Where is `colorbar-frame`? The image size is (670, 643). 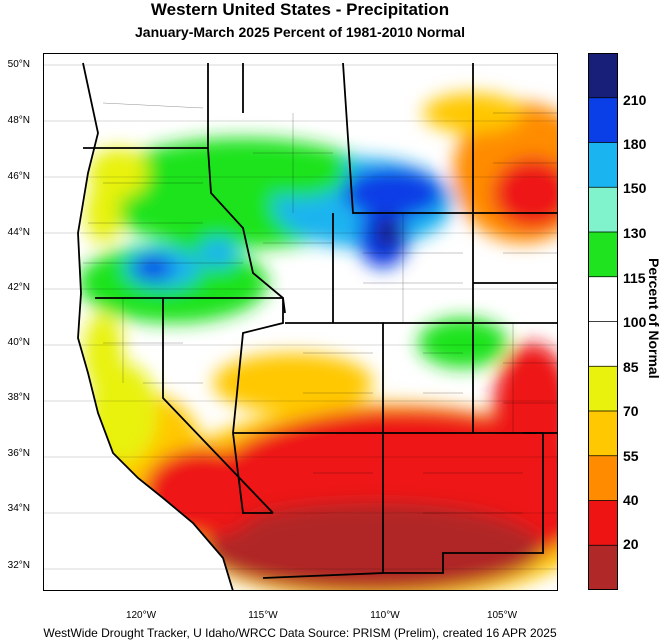
colorbar-frame is located at coordinates (603, 321).